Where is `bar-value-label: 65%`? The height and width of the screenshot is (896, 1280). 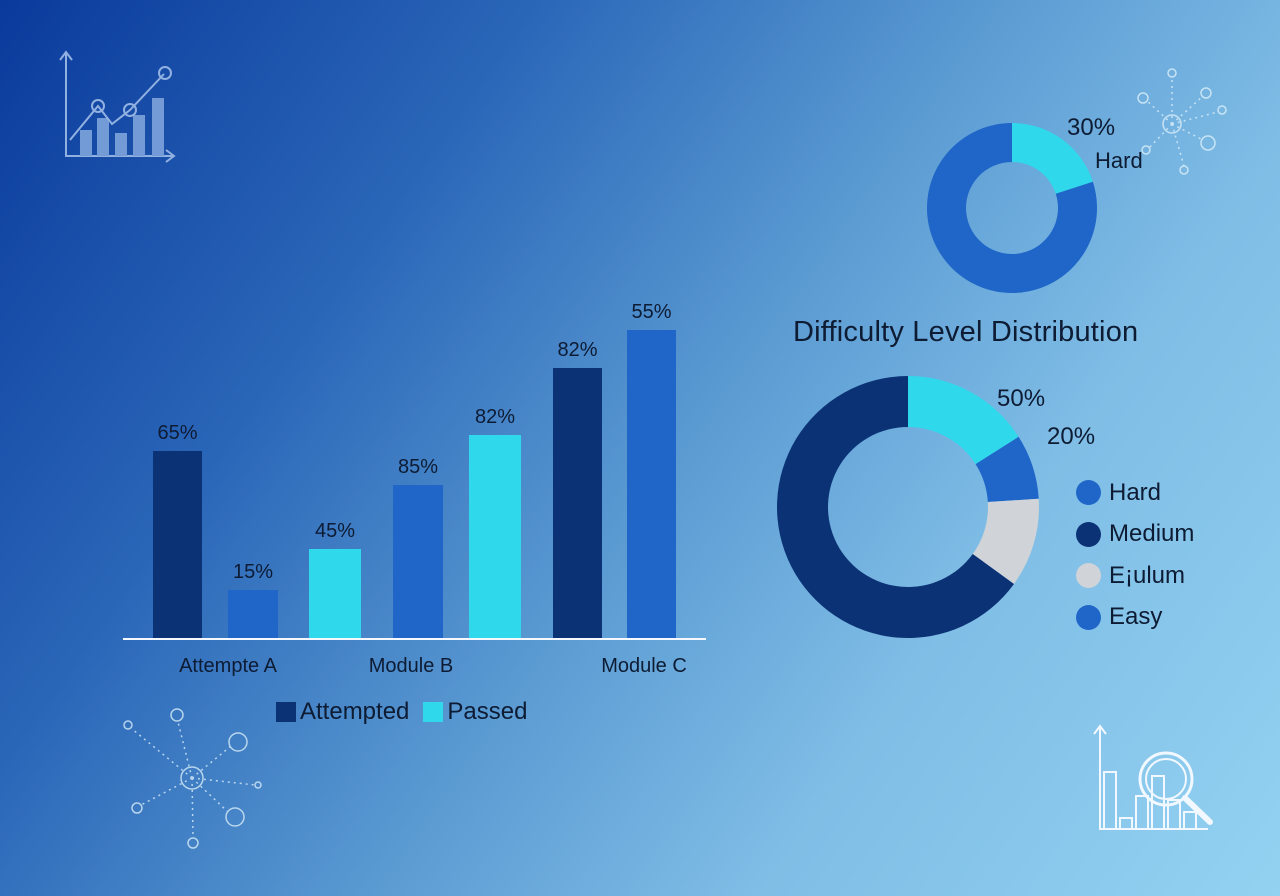
bar-value-label: 65% is located at coordinates (177, 433).